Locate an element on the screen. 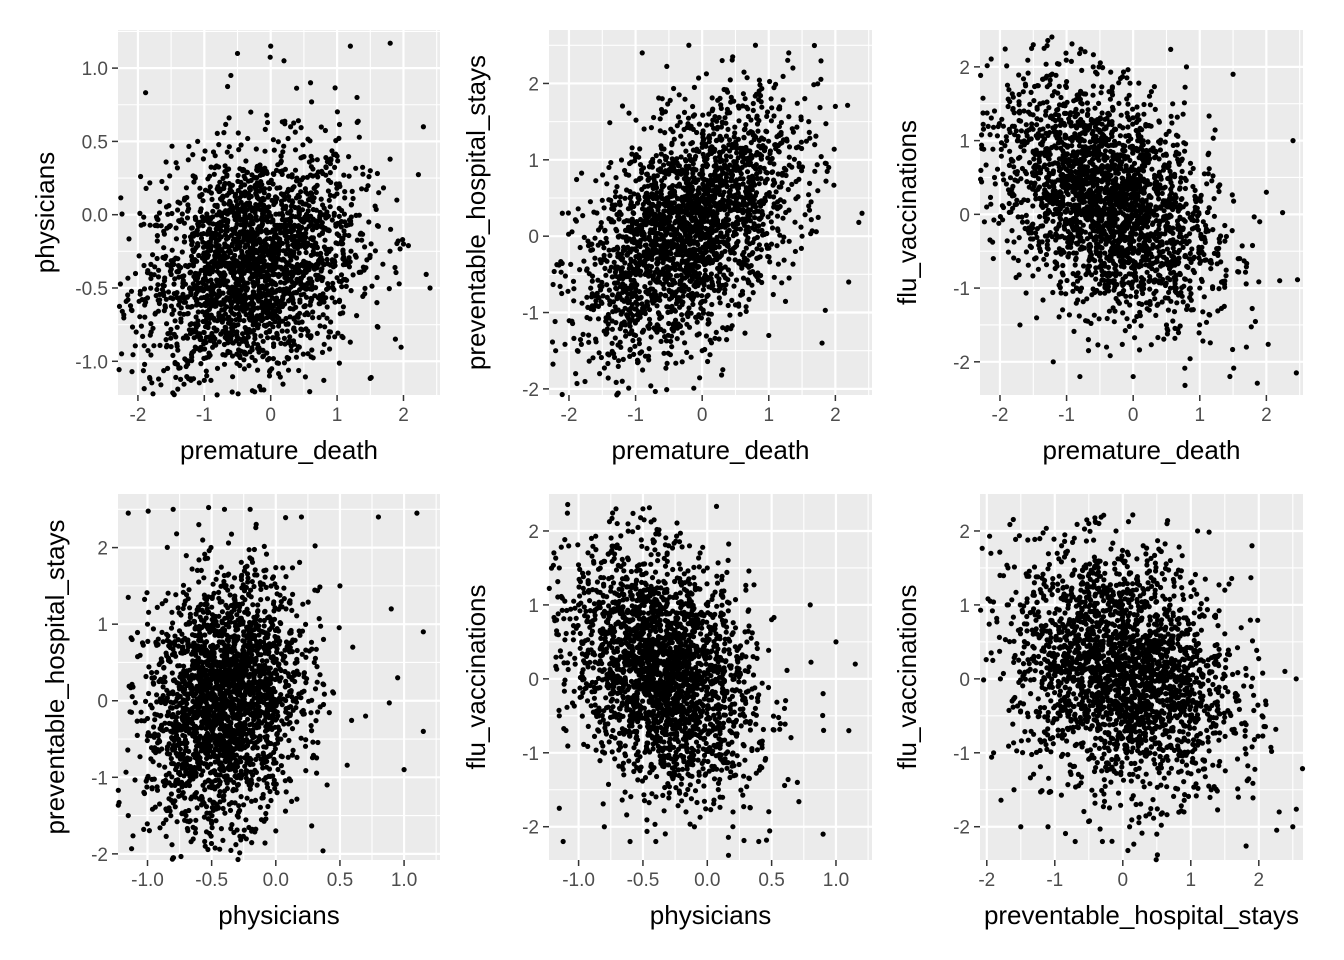 This screenshot has width=1344, height=960. y-tick-label: 0.0 is located at coordinates (95, 216).